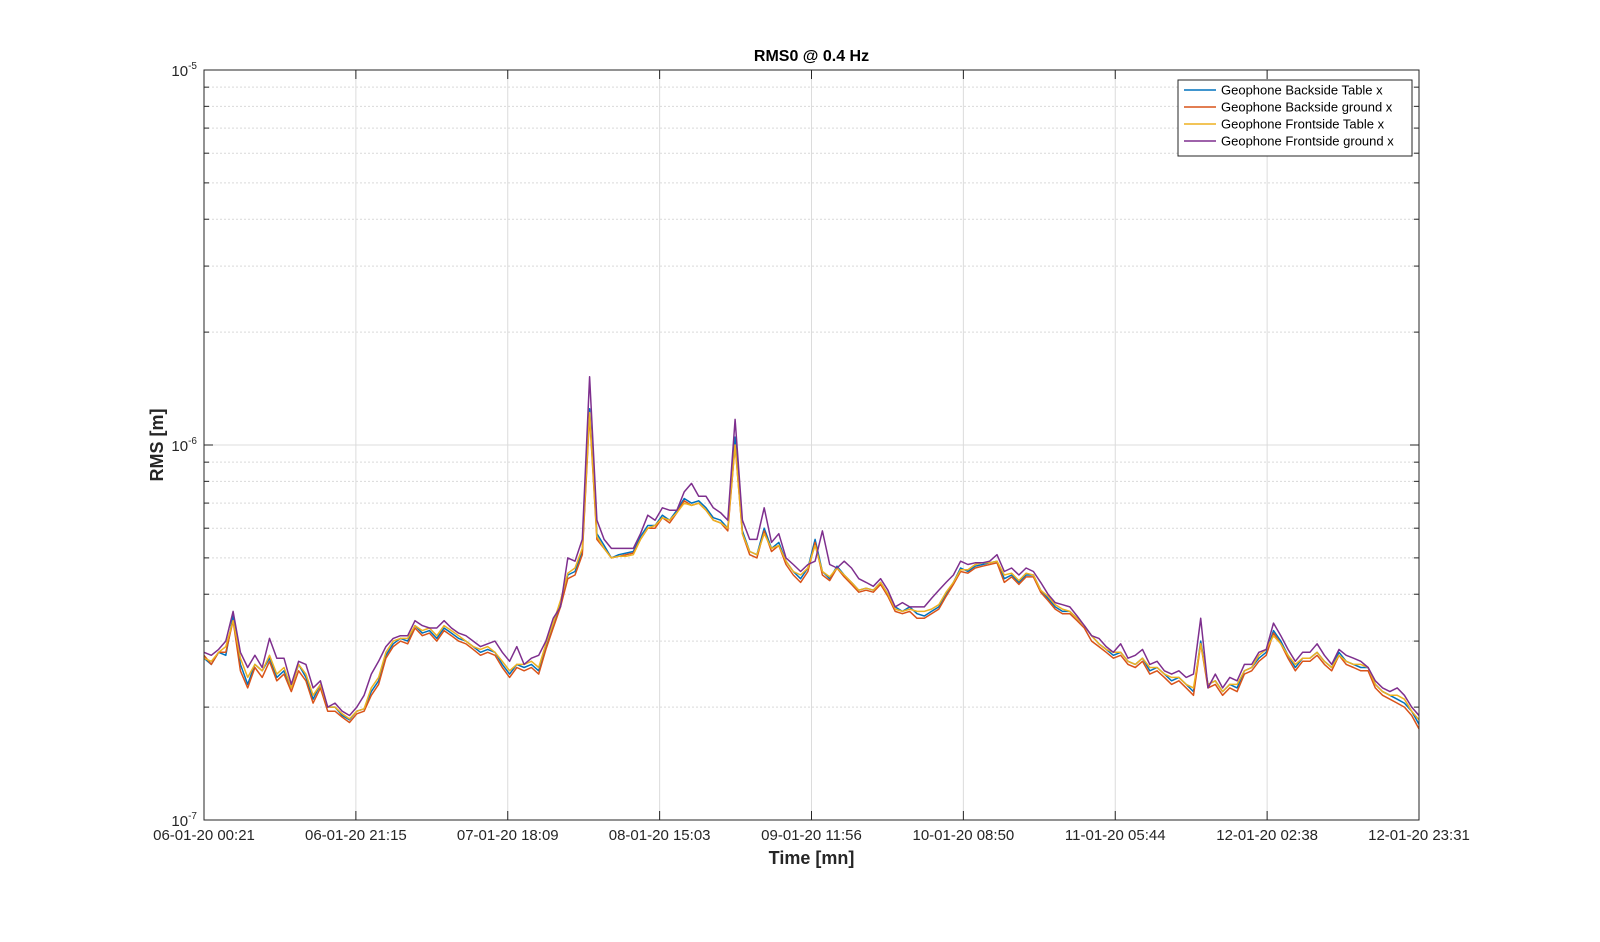 This screenshot has height=942, width=1600. I want to click on y-tick-exponent: -5, so click(192, 66).